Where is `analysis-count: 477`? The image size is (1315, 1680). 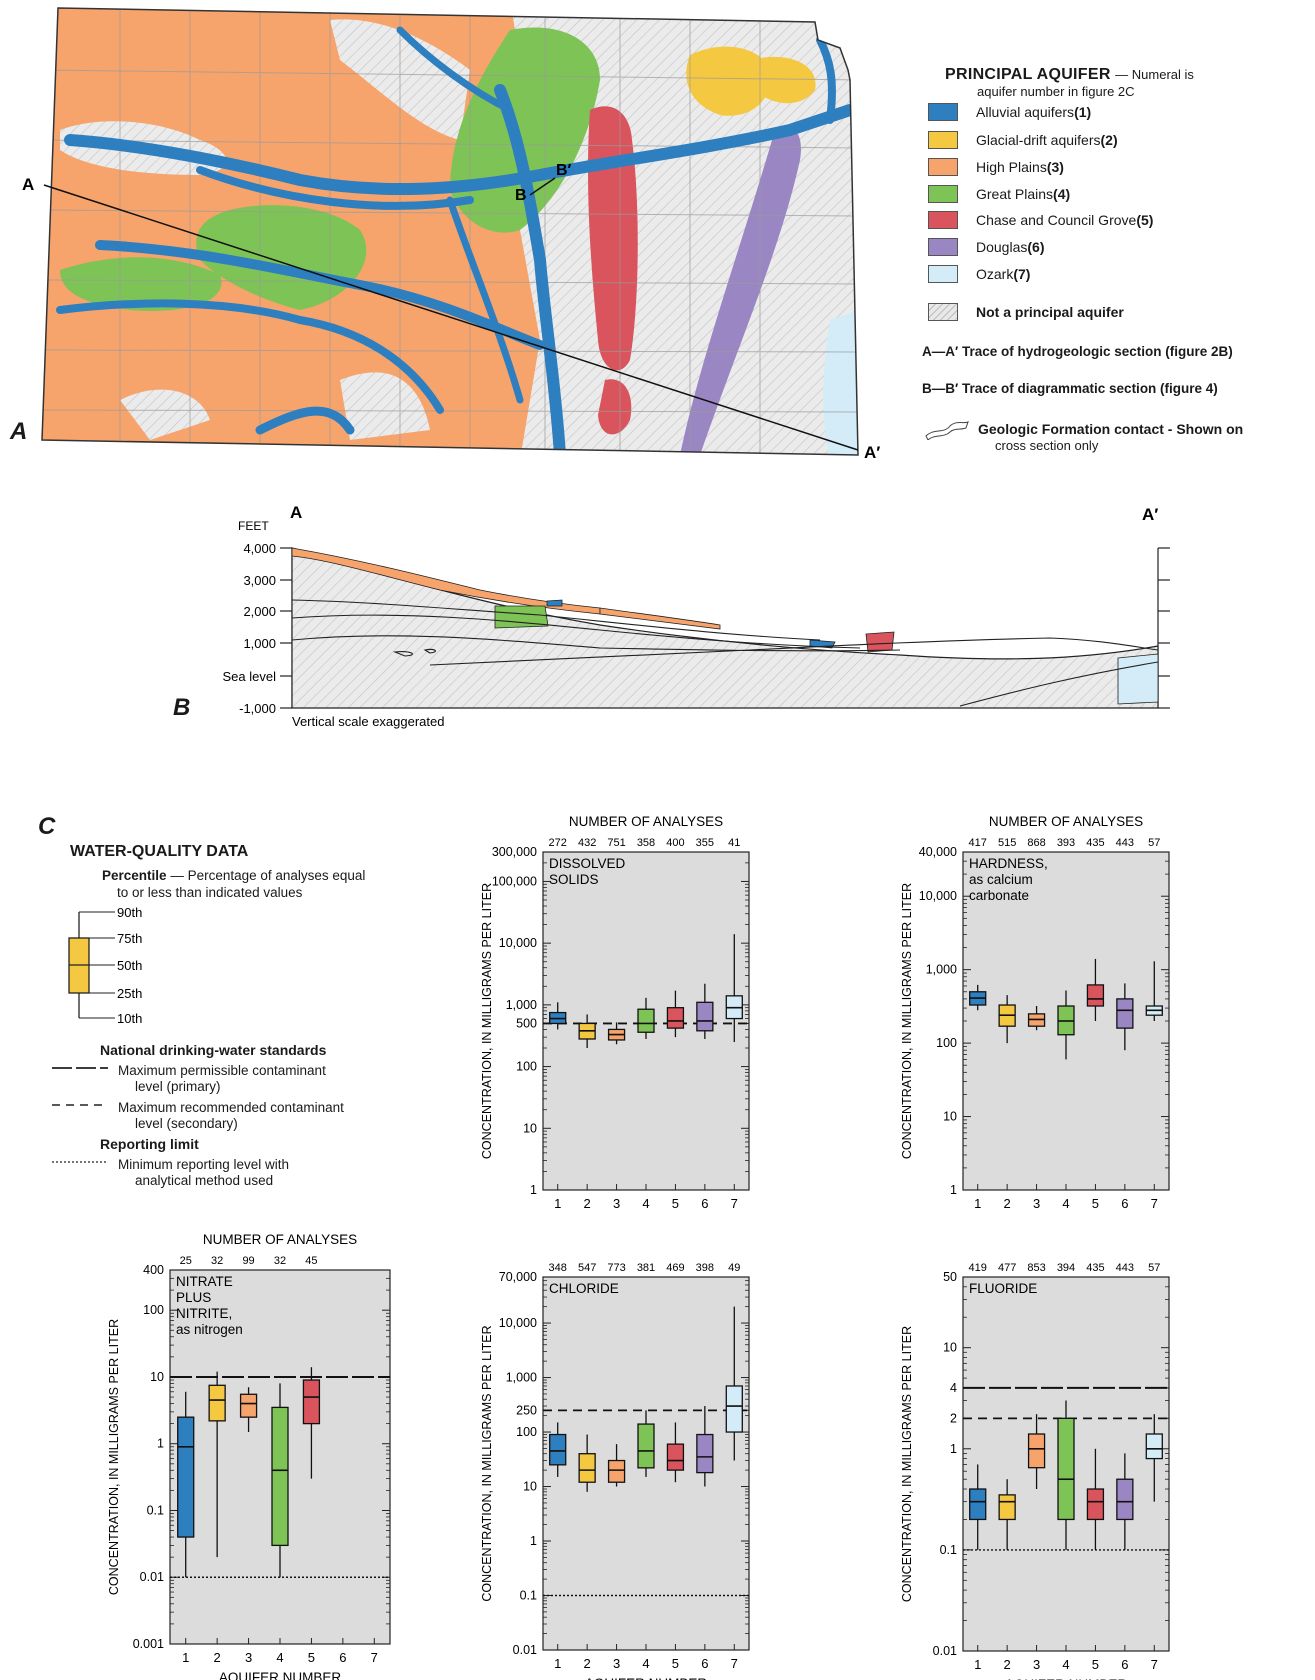
analysis-count: 477 is located at coordinates (1007, 1268).